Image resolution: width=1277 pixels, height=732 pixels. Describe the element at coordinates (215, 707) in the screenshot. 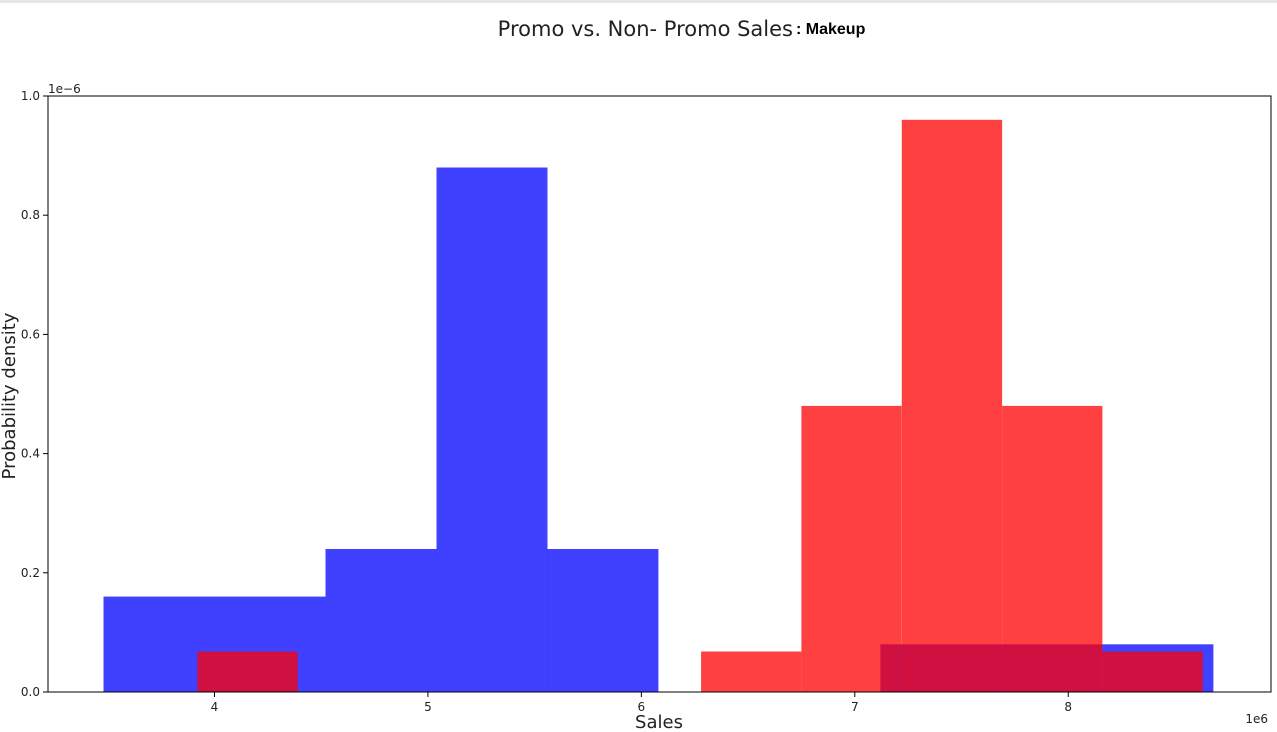

I see `x-tick-label: 4` at that location.